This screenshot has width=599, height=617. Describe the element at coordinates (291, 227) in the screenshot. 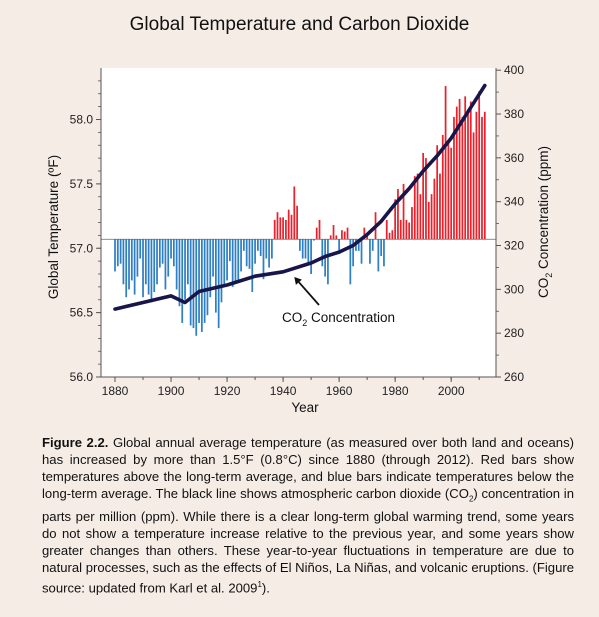

I see `temp-bar-1943` at that location.